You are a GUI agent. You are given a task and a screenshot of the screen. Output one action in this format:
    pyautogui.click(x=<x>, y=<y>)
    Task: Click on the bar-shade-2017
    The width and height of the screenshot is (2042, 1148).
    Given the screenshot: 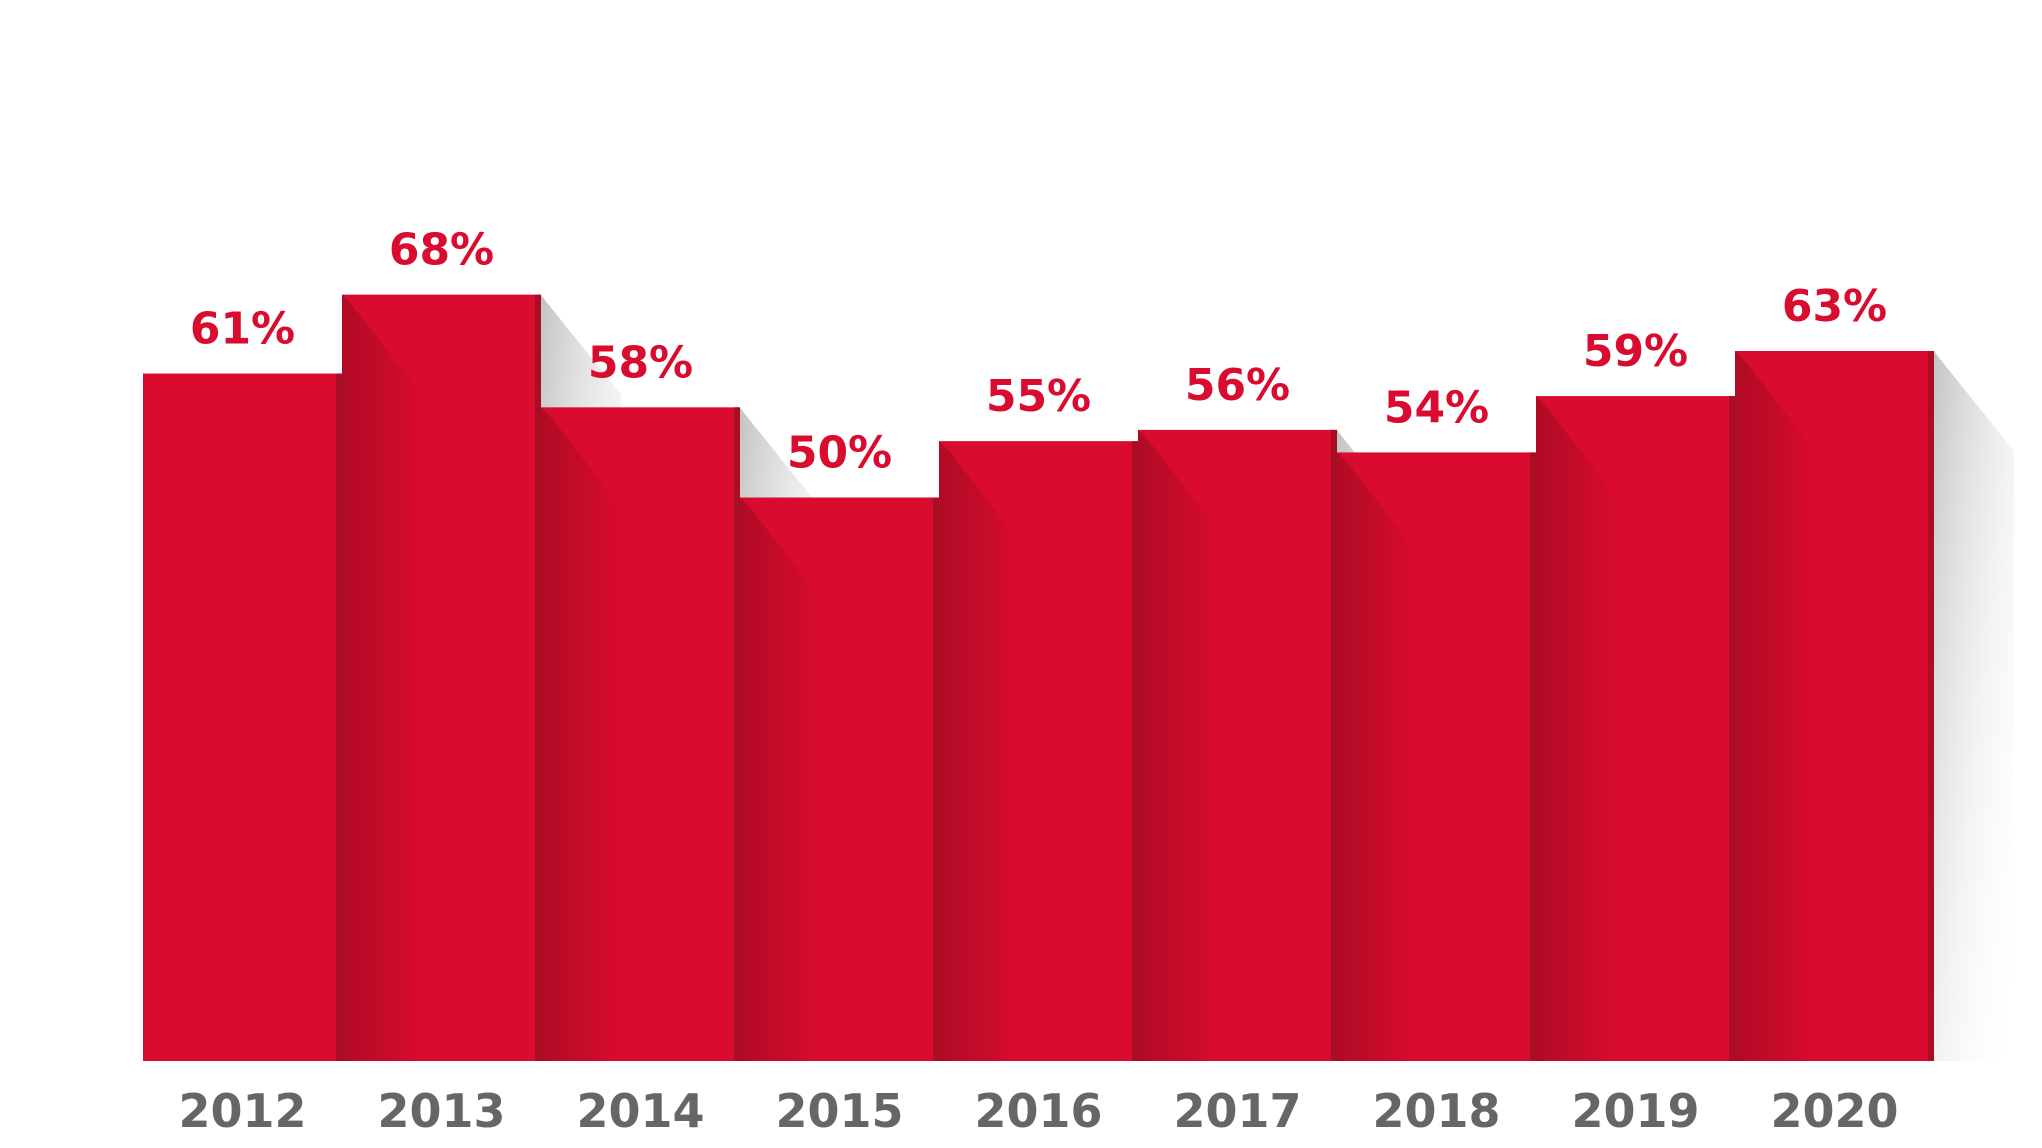 What is the action you would take?
    pyautogui.click(x=1178, y=745)
    